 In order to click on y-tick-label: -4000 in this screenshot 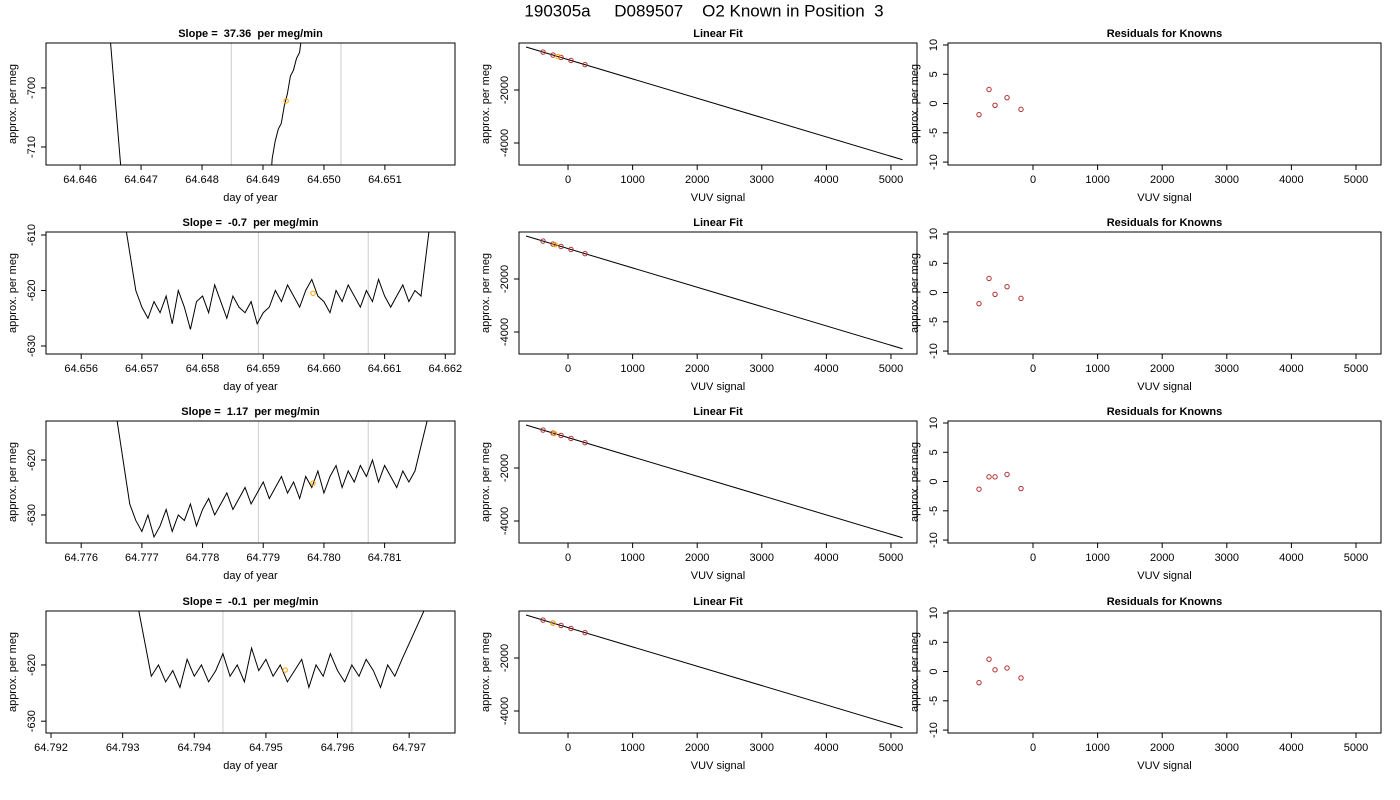, I will do `click(505, 332)`.